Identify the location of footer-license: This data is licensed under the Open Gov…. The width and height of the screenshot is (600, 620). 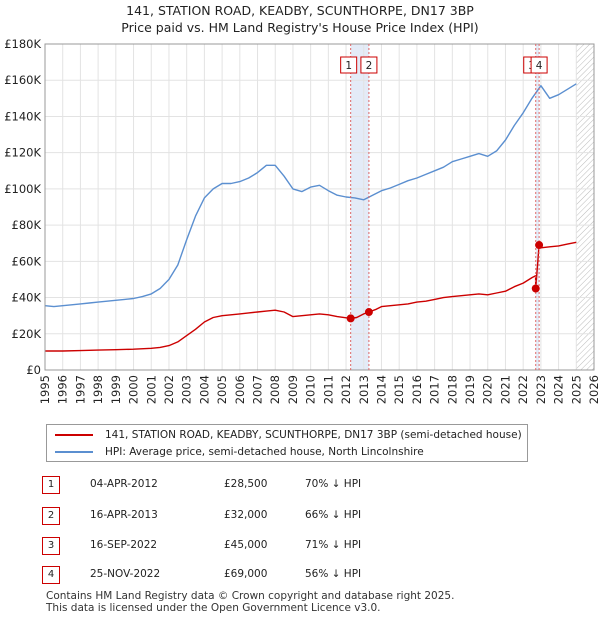
(213, 608).